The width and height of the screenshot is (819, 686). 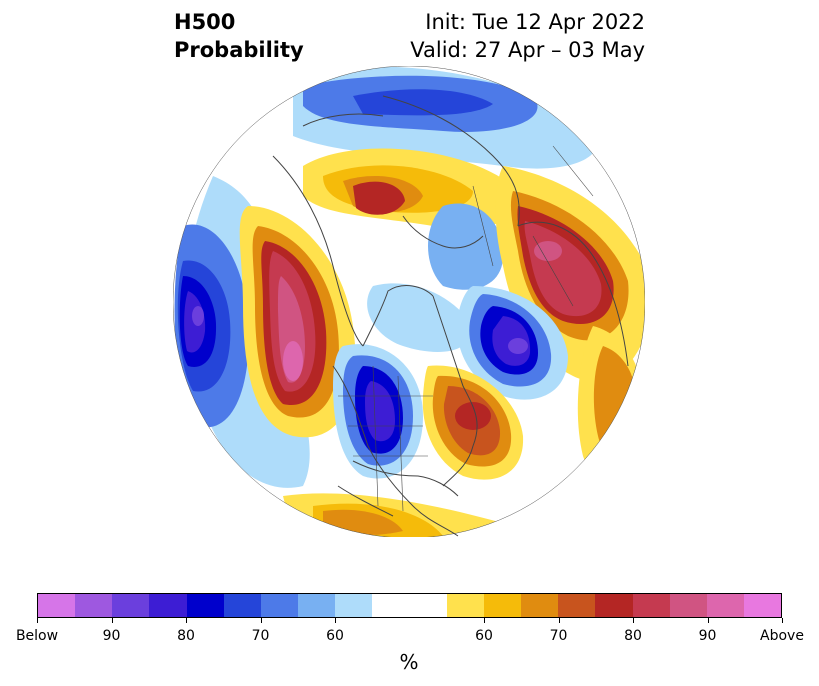 I want to click on map-title-left: H500 Probability, so click(x=239, y=36).